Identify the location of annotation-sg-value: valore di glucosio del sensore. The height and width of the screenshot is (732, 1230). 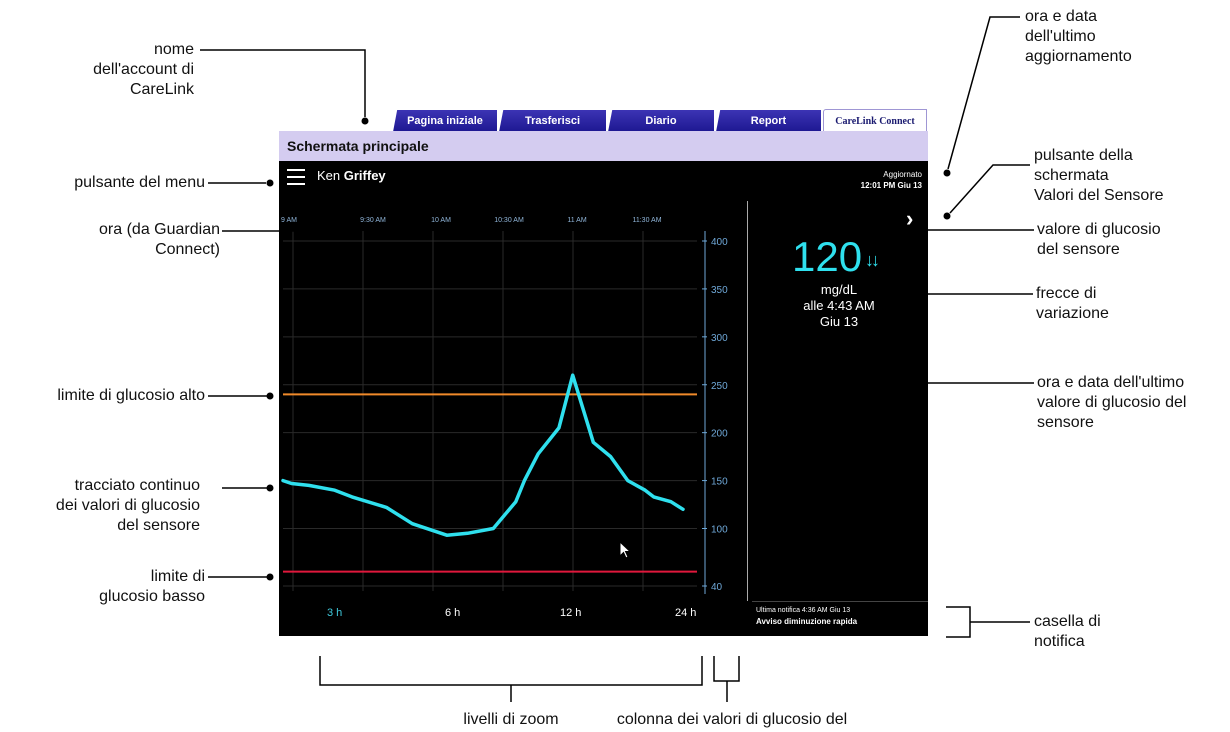
(1099, 239).